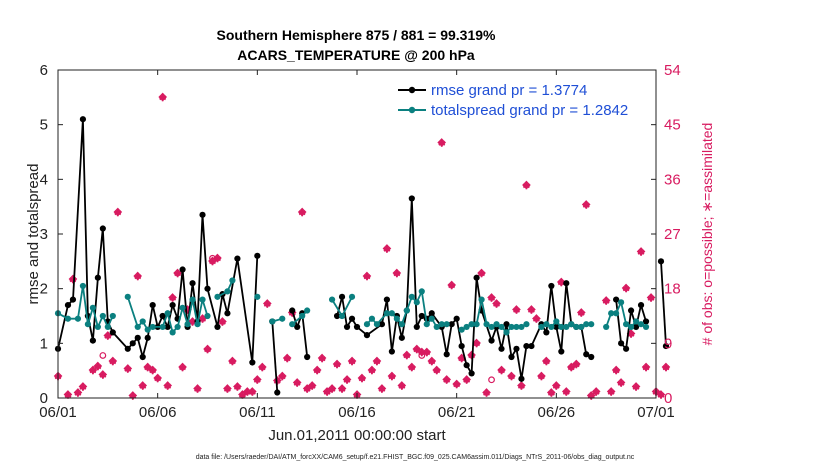 This screenshot has height=470, width=830. Describe the element at coordinates (158, 412) in the screenshot. I see `x-tick-label: 06/06` at that location.